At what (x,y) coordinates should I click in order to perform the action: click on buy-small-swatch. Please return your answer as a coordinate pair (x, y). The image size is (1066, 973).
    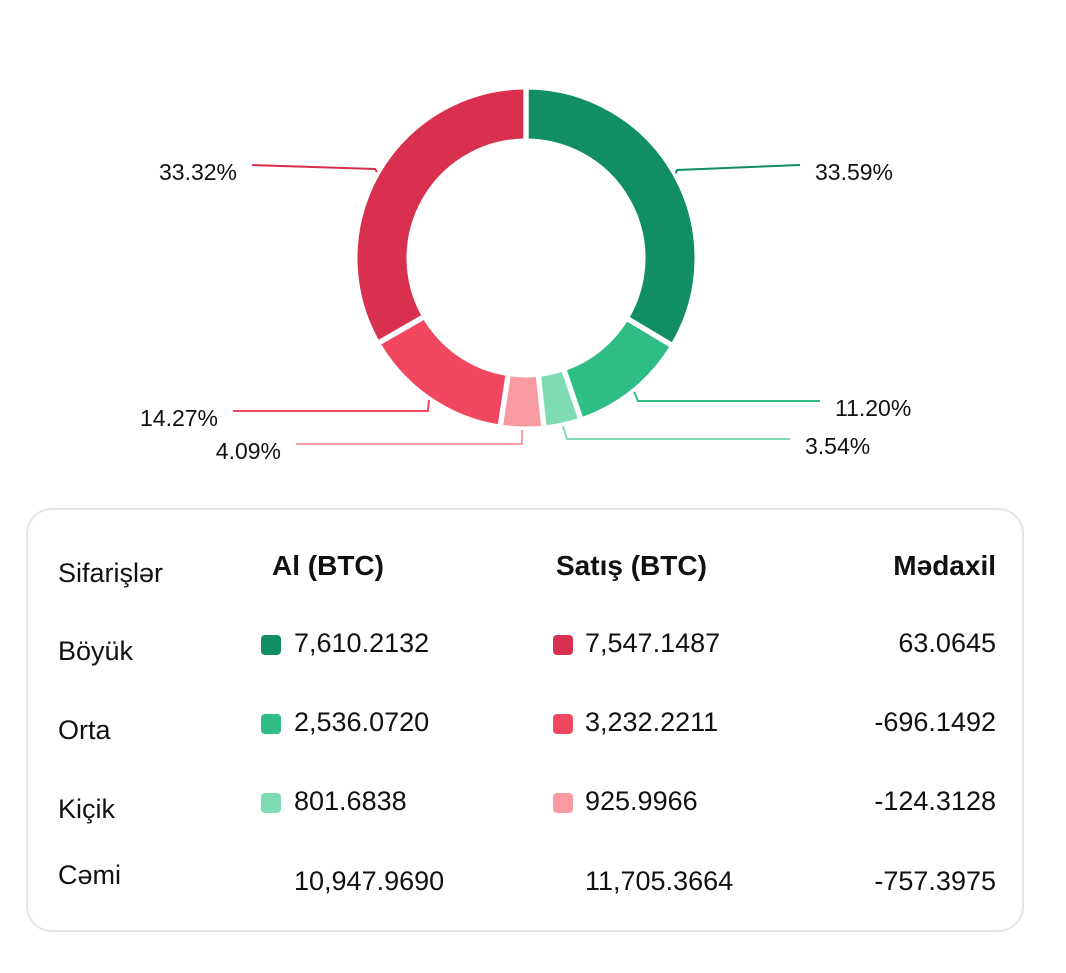
    Looking at the image, I should click on (271, 803).